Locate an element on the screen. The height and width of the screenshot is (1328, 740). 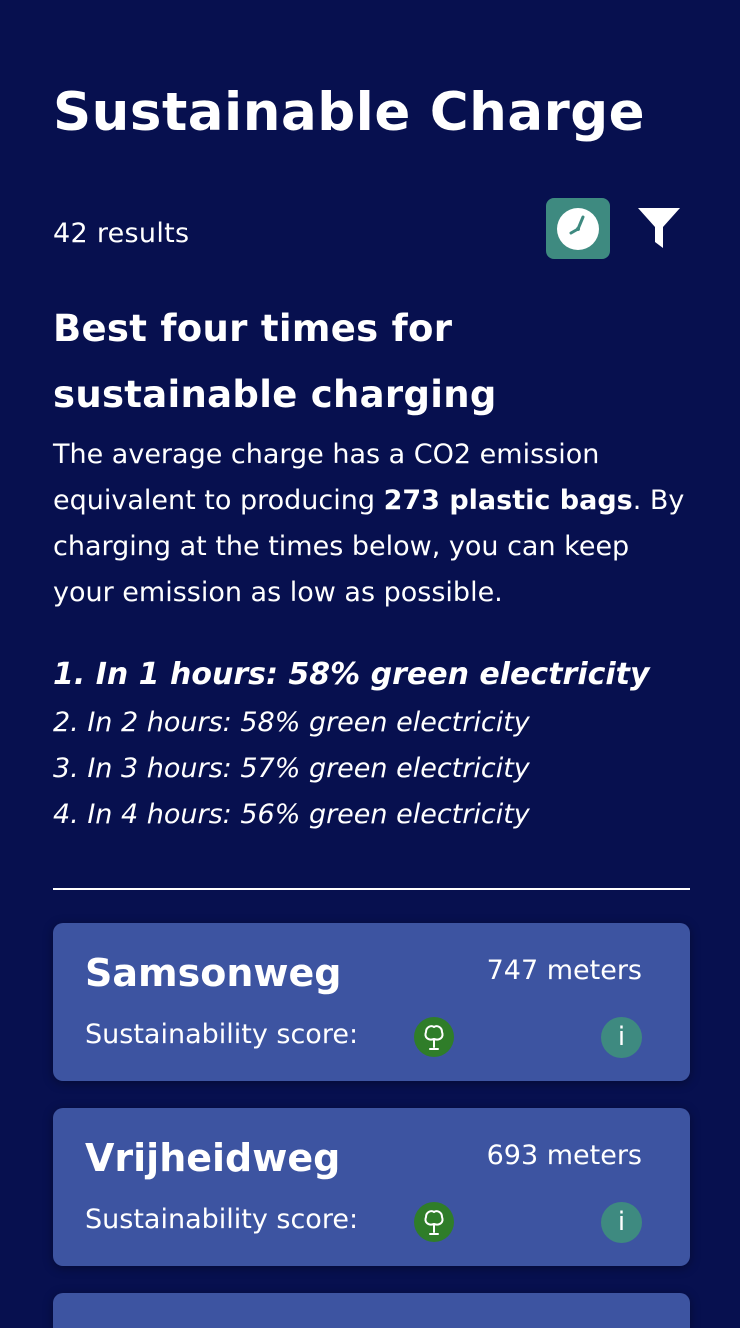
best-time-item-1: 1. In 1 hours: 58% green electricity is located at coordinates (351, 674).